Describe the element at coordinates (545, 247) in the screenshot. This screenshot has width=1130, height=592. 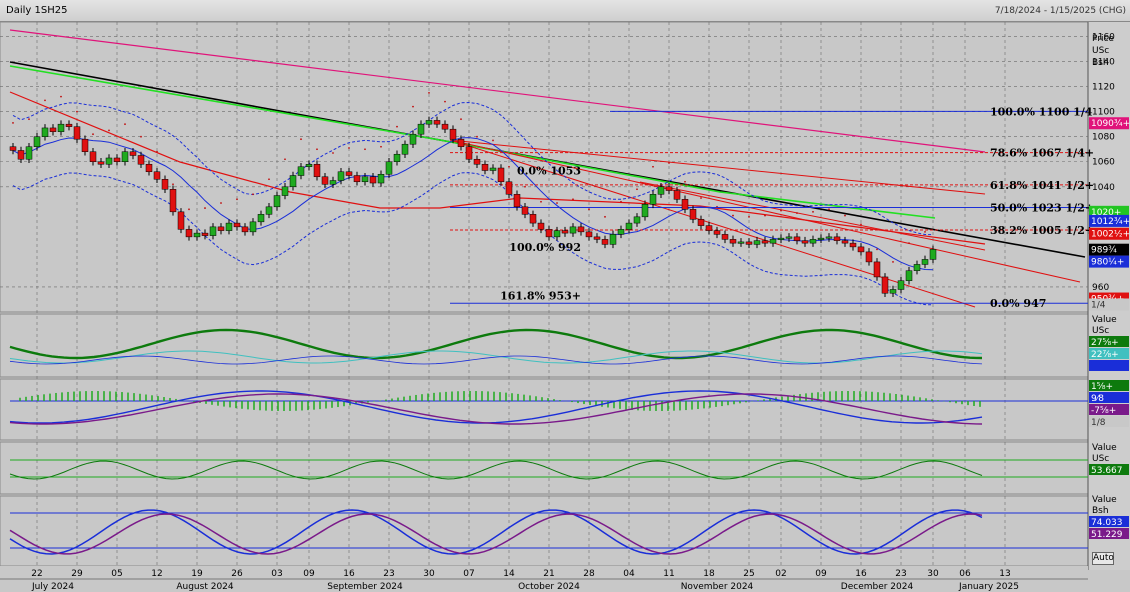
I see `annotation-1: 100.0% 992` at that location.